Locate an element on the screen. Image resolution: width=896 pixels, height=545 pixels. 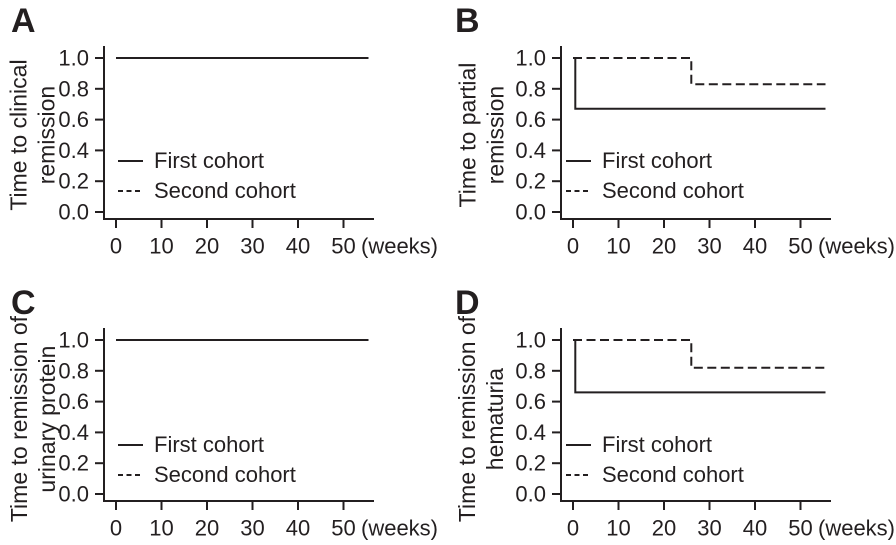
panel-letter: C is located at coordinates (23, 303).